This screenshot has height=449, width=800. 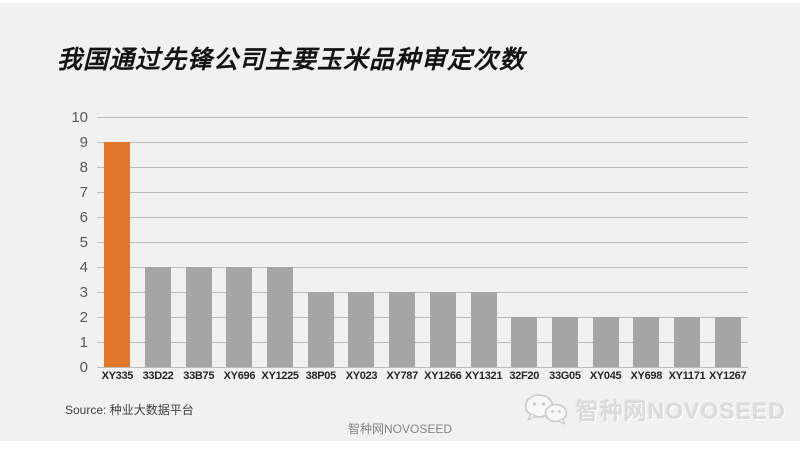 I want to click on brand-watermark-text: 智种网NOVOSEED, so click(x=680, y=411).